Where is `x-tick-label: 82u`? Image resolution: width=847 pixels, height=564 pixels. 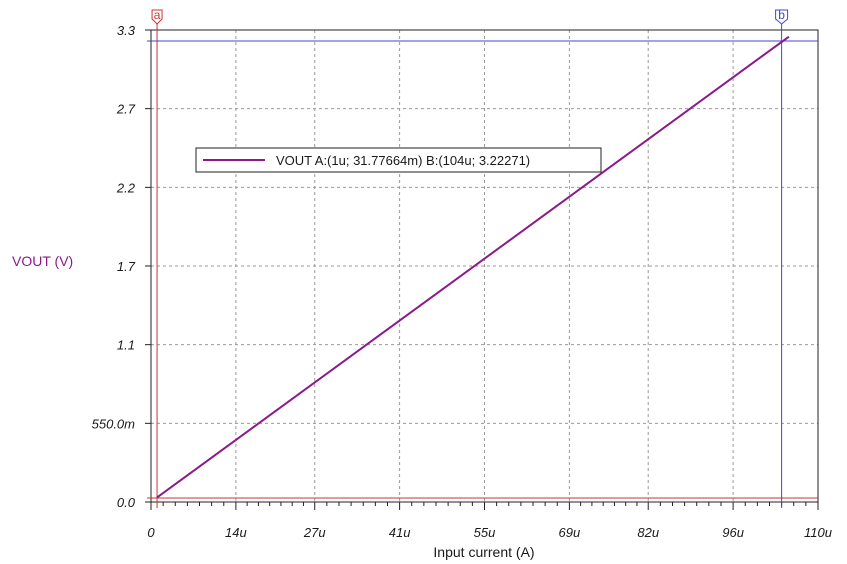 x-tick-label: 82u is located at coordinates (648, 532).